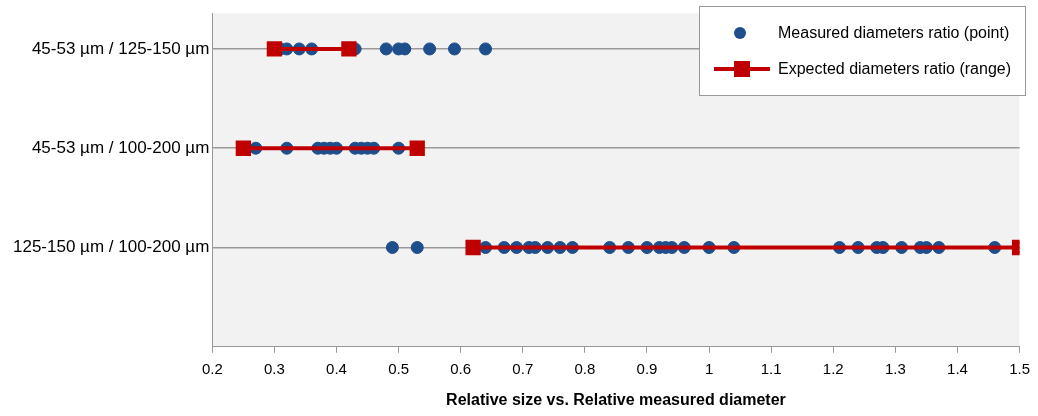  Describe the element at coordinates (895, 368) in the screenshot. I see `x-tick-label: 1.3` at that location.